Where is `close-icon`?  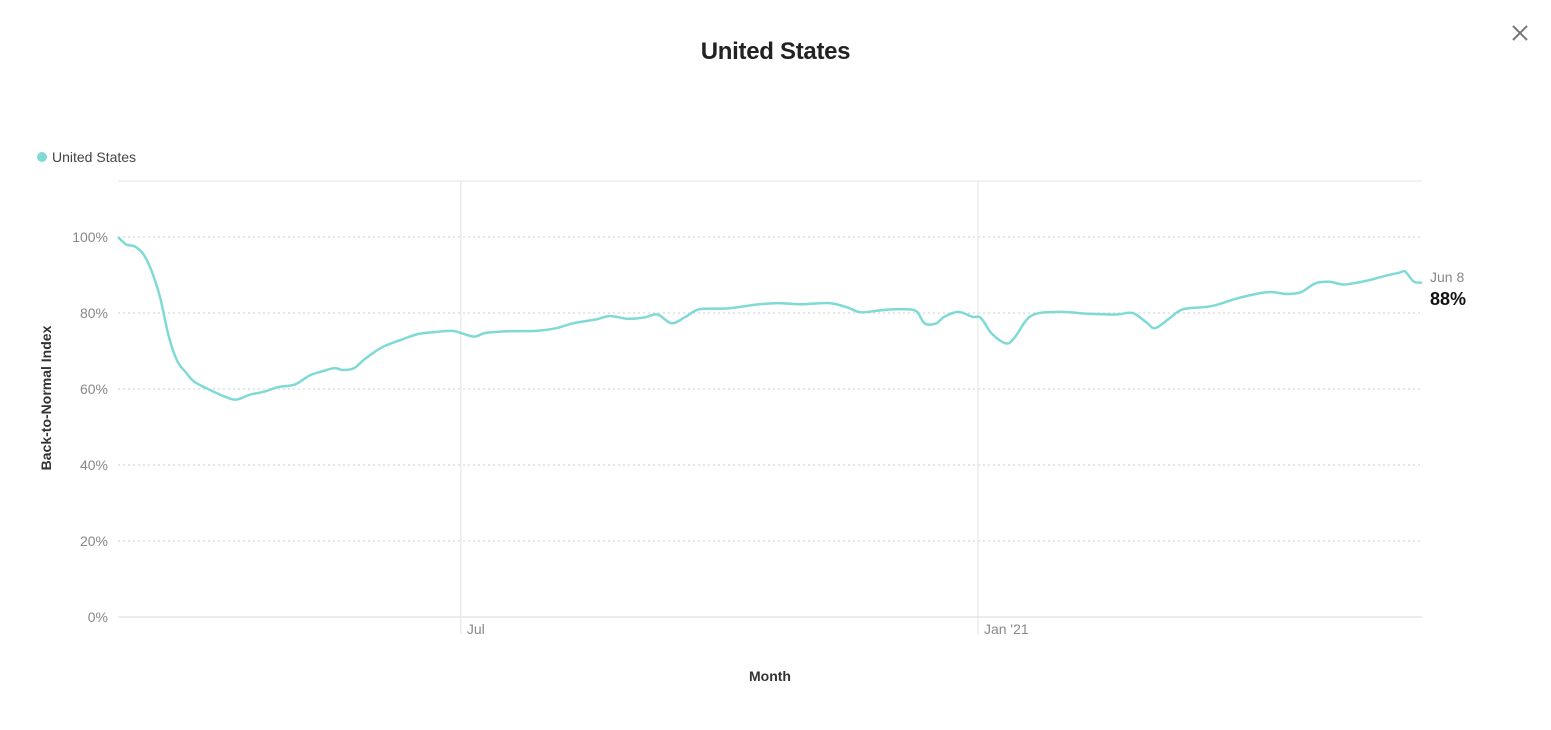 close-icon is located at coordinates (1520, 33).